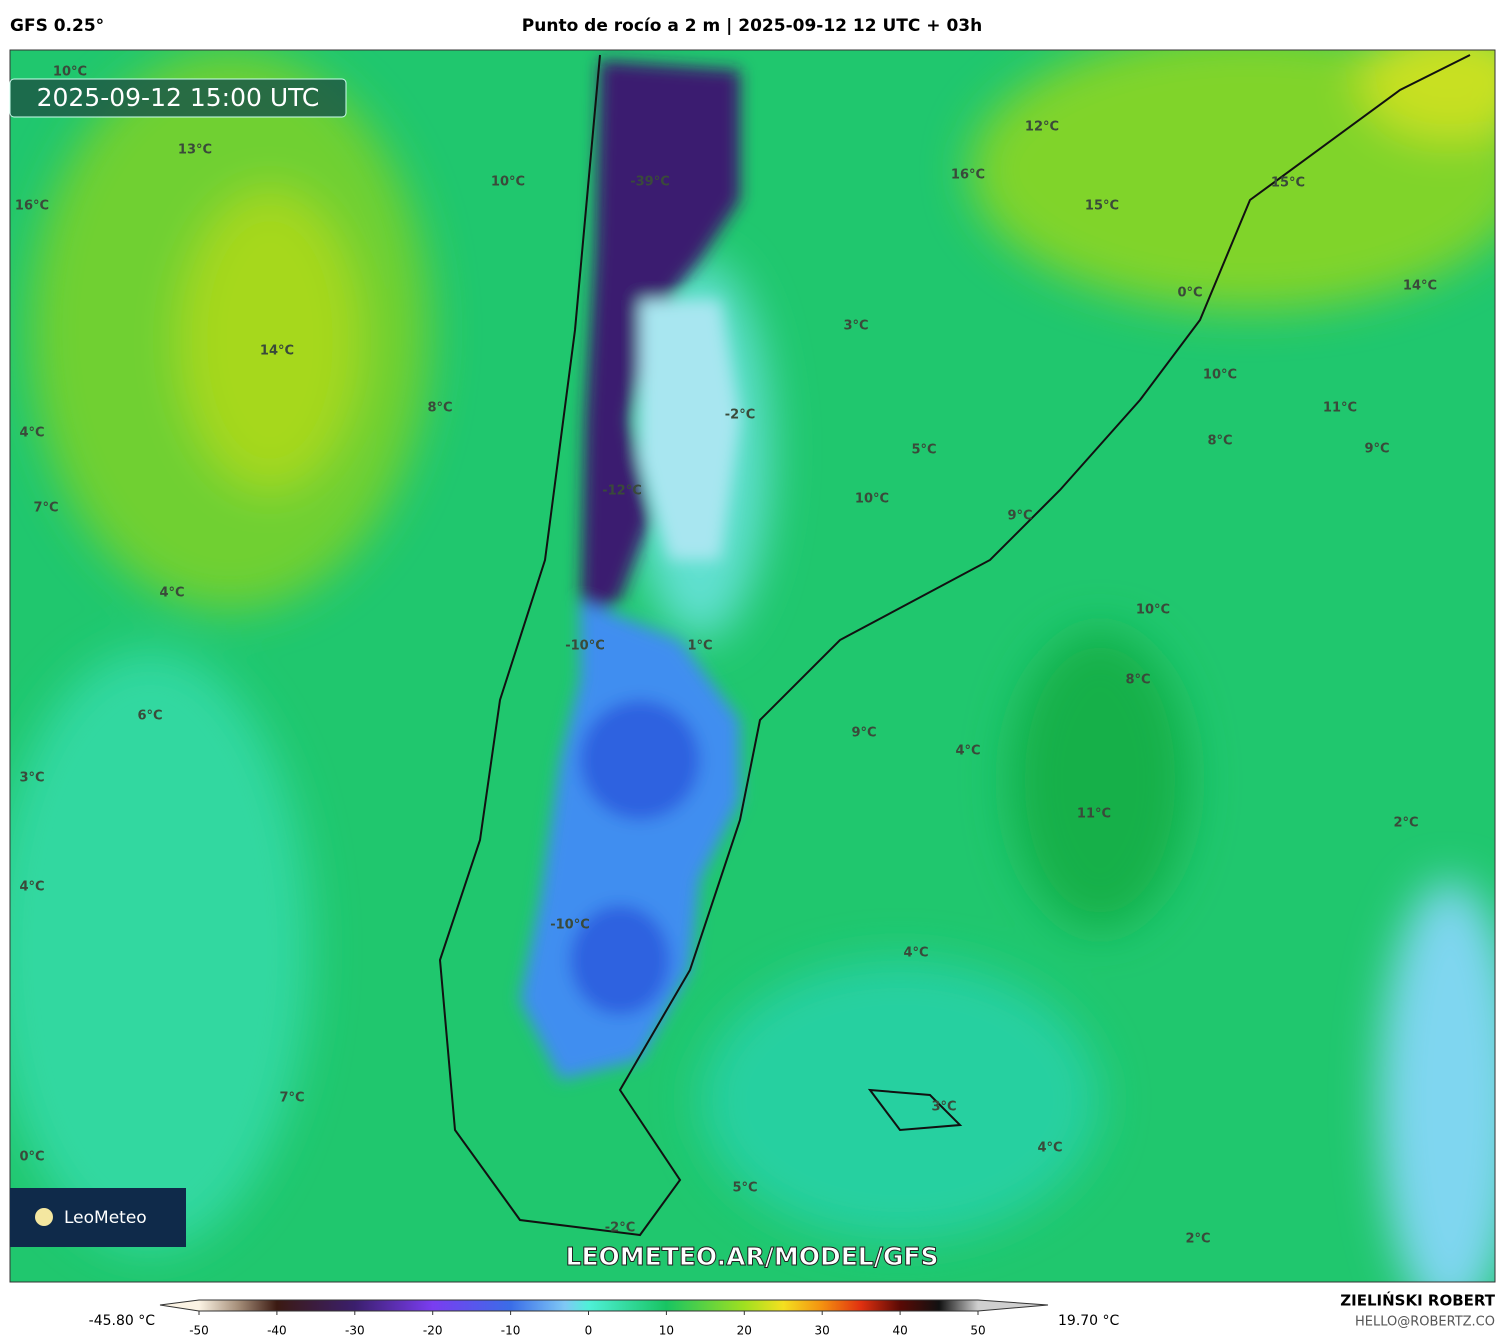  I want to click on valid-time: 2025-09-12 15:00 UTC, so click(178, 97).